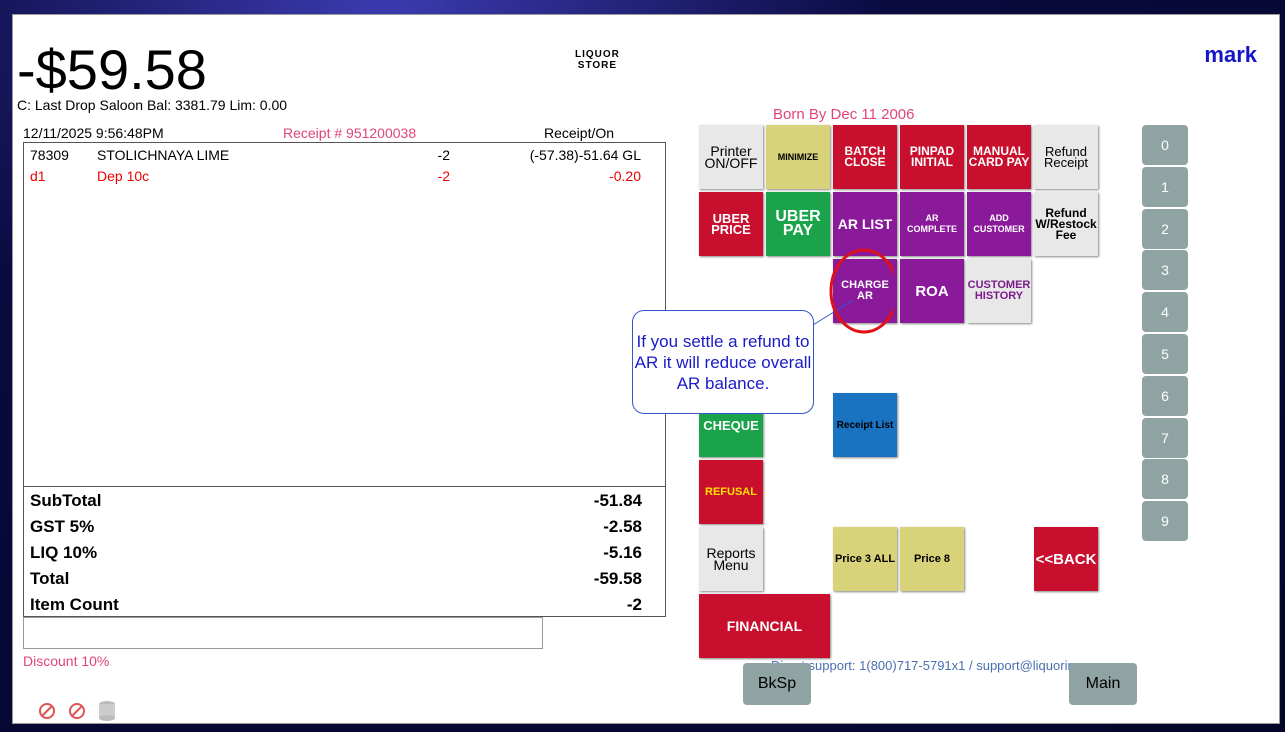 The width and height of the screenshot is (1285, 732). Describe the element at coordinates (1165, 354) in the screenshot. I see `numpad-key: 5` at that location.